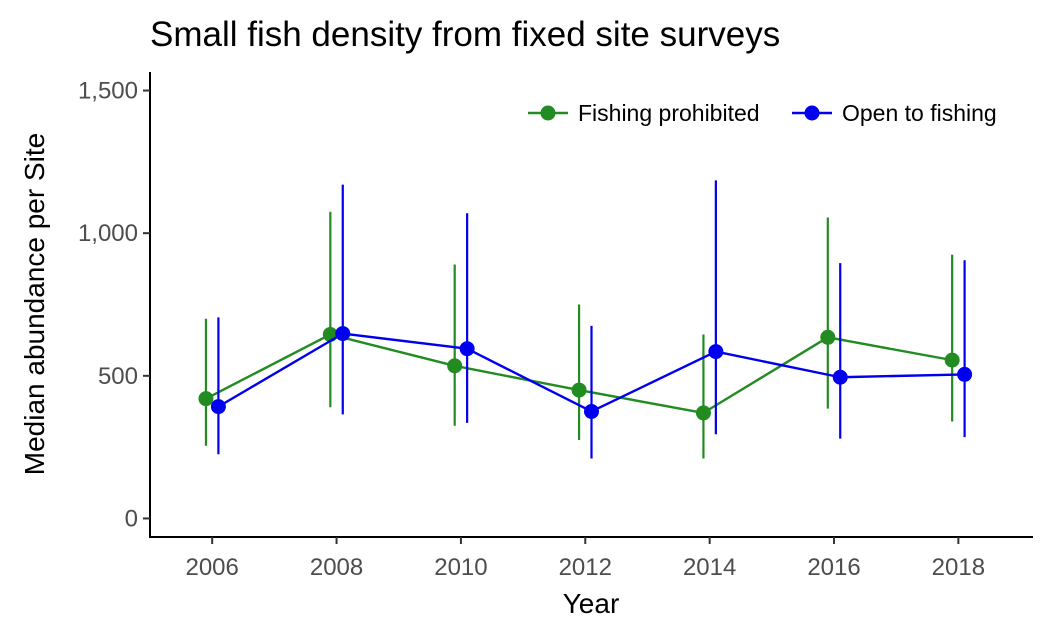 Image resolution: width=1050 pixels, height=630 pixels. What do you see at coordinates (114, 305) in the screenshot?
I see `y-axis-ticks: 0 500 1,000 1,500` at bounding box center [114, 305].